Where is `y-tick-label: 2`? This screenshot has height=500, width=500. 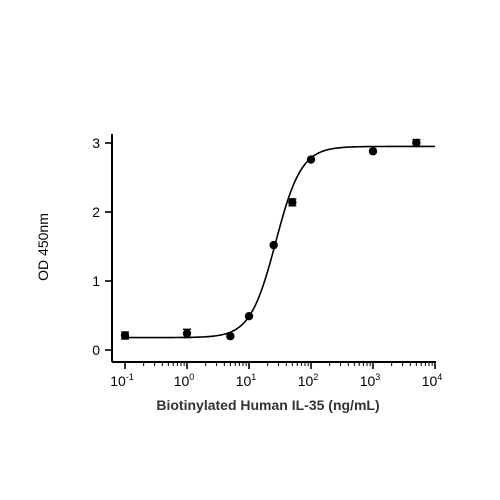 y-tick-label: 2 is located at coordinates (96, 212).